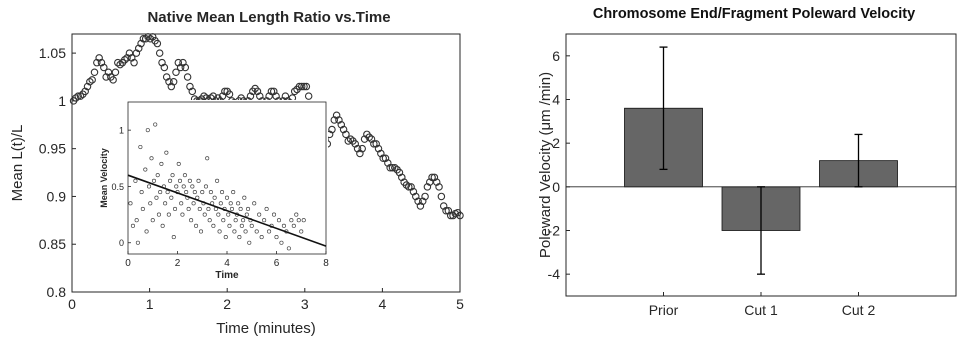 This screenshot has width=964, height=341. What do you see at coordinates (227, 304) in the screenshot?
I see `left-x-tick-label: 2` at bounding box center [227, 304].